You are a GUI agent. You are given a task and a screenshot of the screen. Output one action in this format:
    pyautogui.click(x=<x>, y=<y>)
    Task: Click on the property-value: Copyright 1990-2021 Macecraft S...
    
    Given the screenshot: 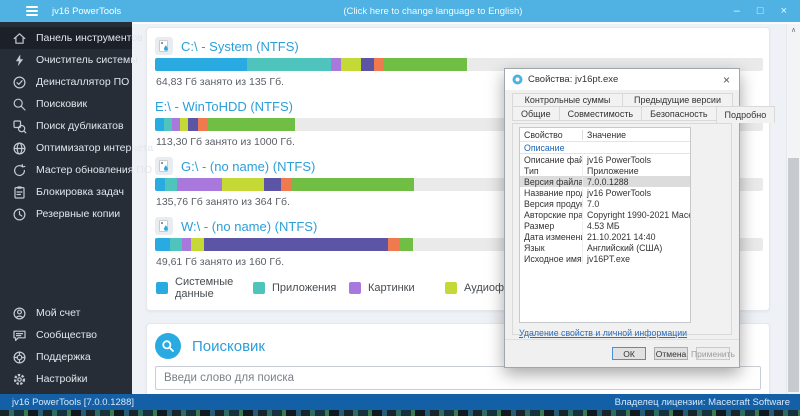 What is the action you would take?
    pyautogui.click(x=638, y=214)
    